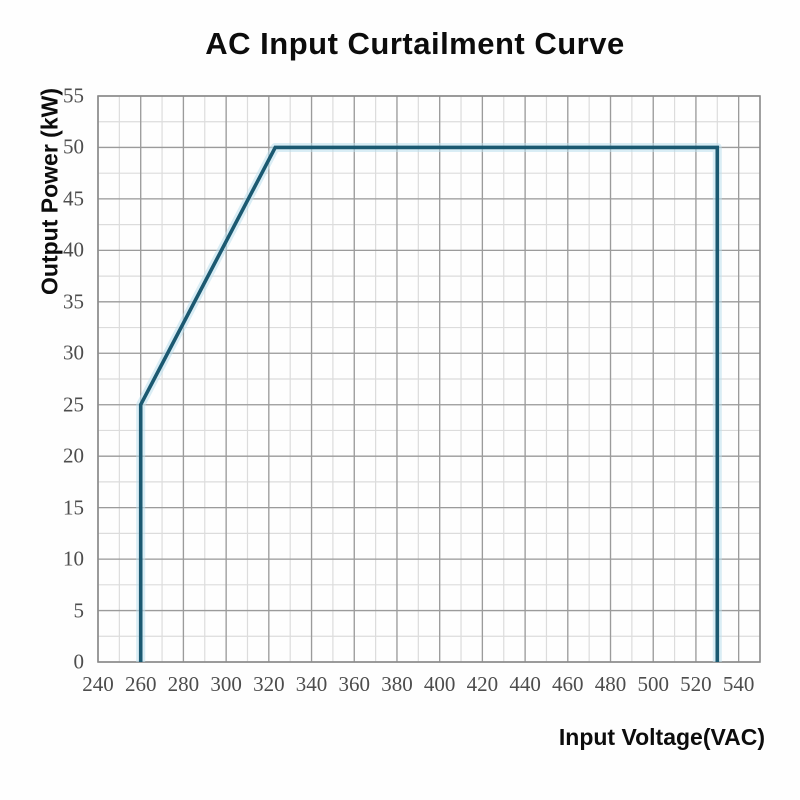 Image resolution: width=800 pixels, height=800 pixels. I want to click on x-tick-label: 500, so click(653, 684).